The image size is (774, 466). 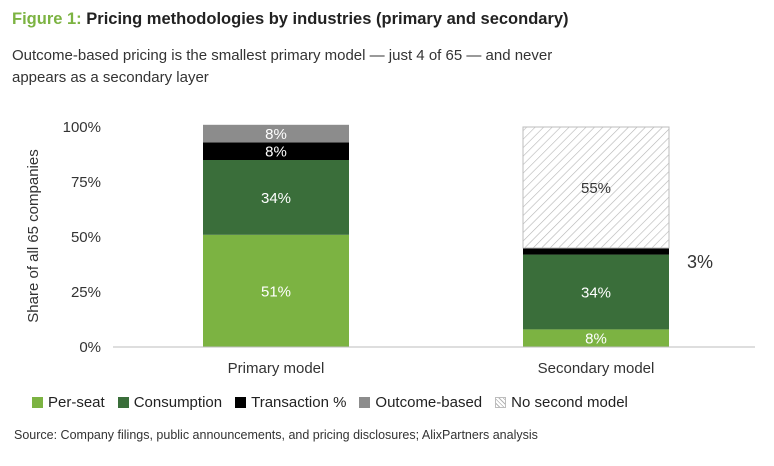 I want to click on figure-number: Figure 1:, so click(x=47, y=19).